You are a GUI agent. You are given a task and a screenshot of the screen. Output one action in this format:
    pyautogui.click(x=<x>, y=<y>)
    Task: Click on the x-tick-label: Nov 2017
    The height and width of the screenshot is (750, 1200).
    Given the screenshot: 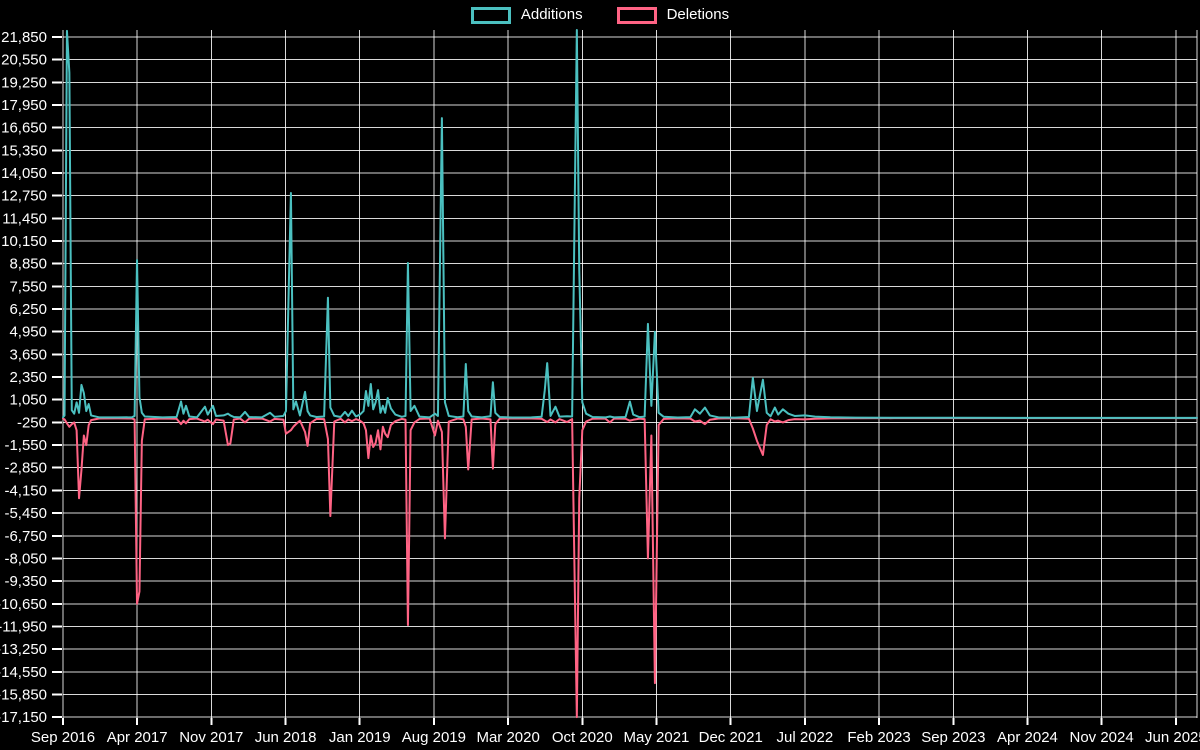 What is the action you would take?
    pyautogui.click(x=211, y=737)
    